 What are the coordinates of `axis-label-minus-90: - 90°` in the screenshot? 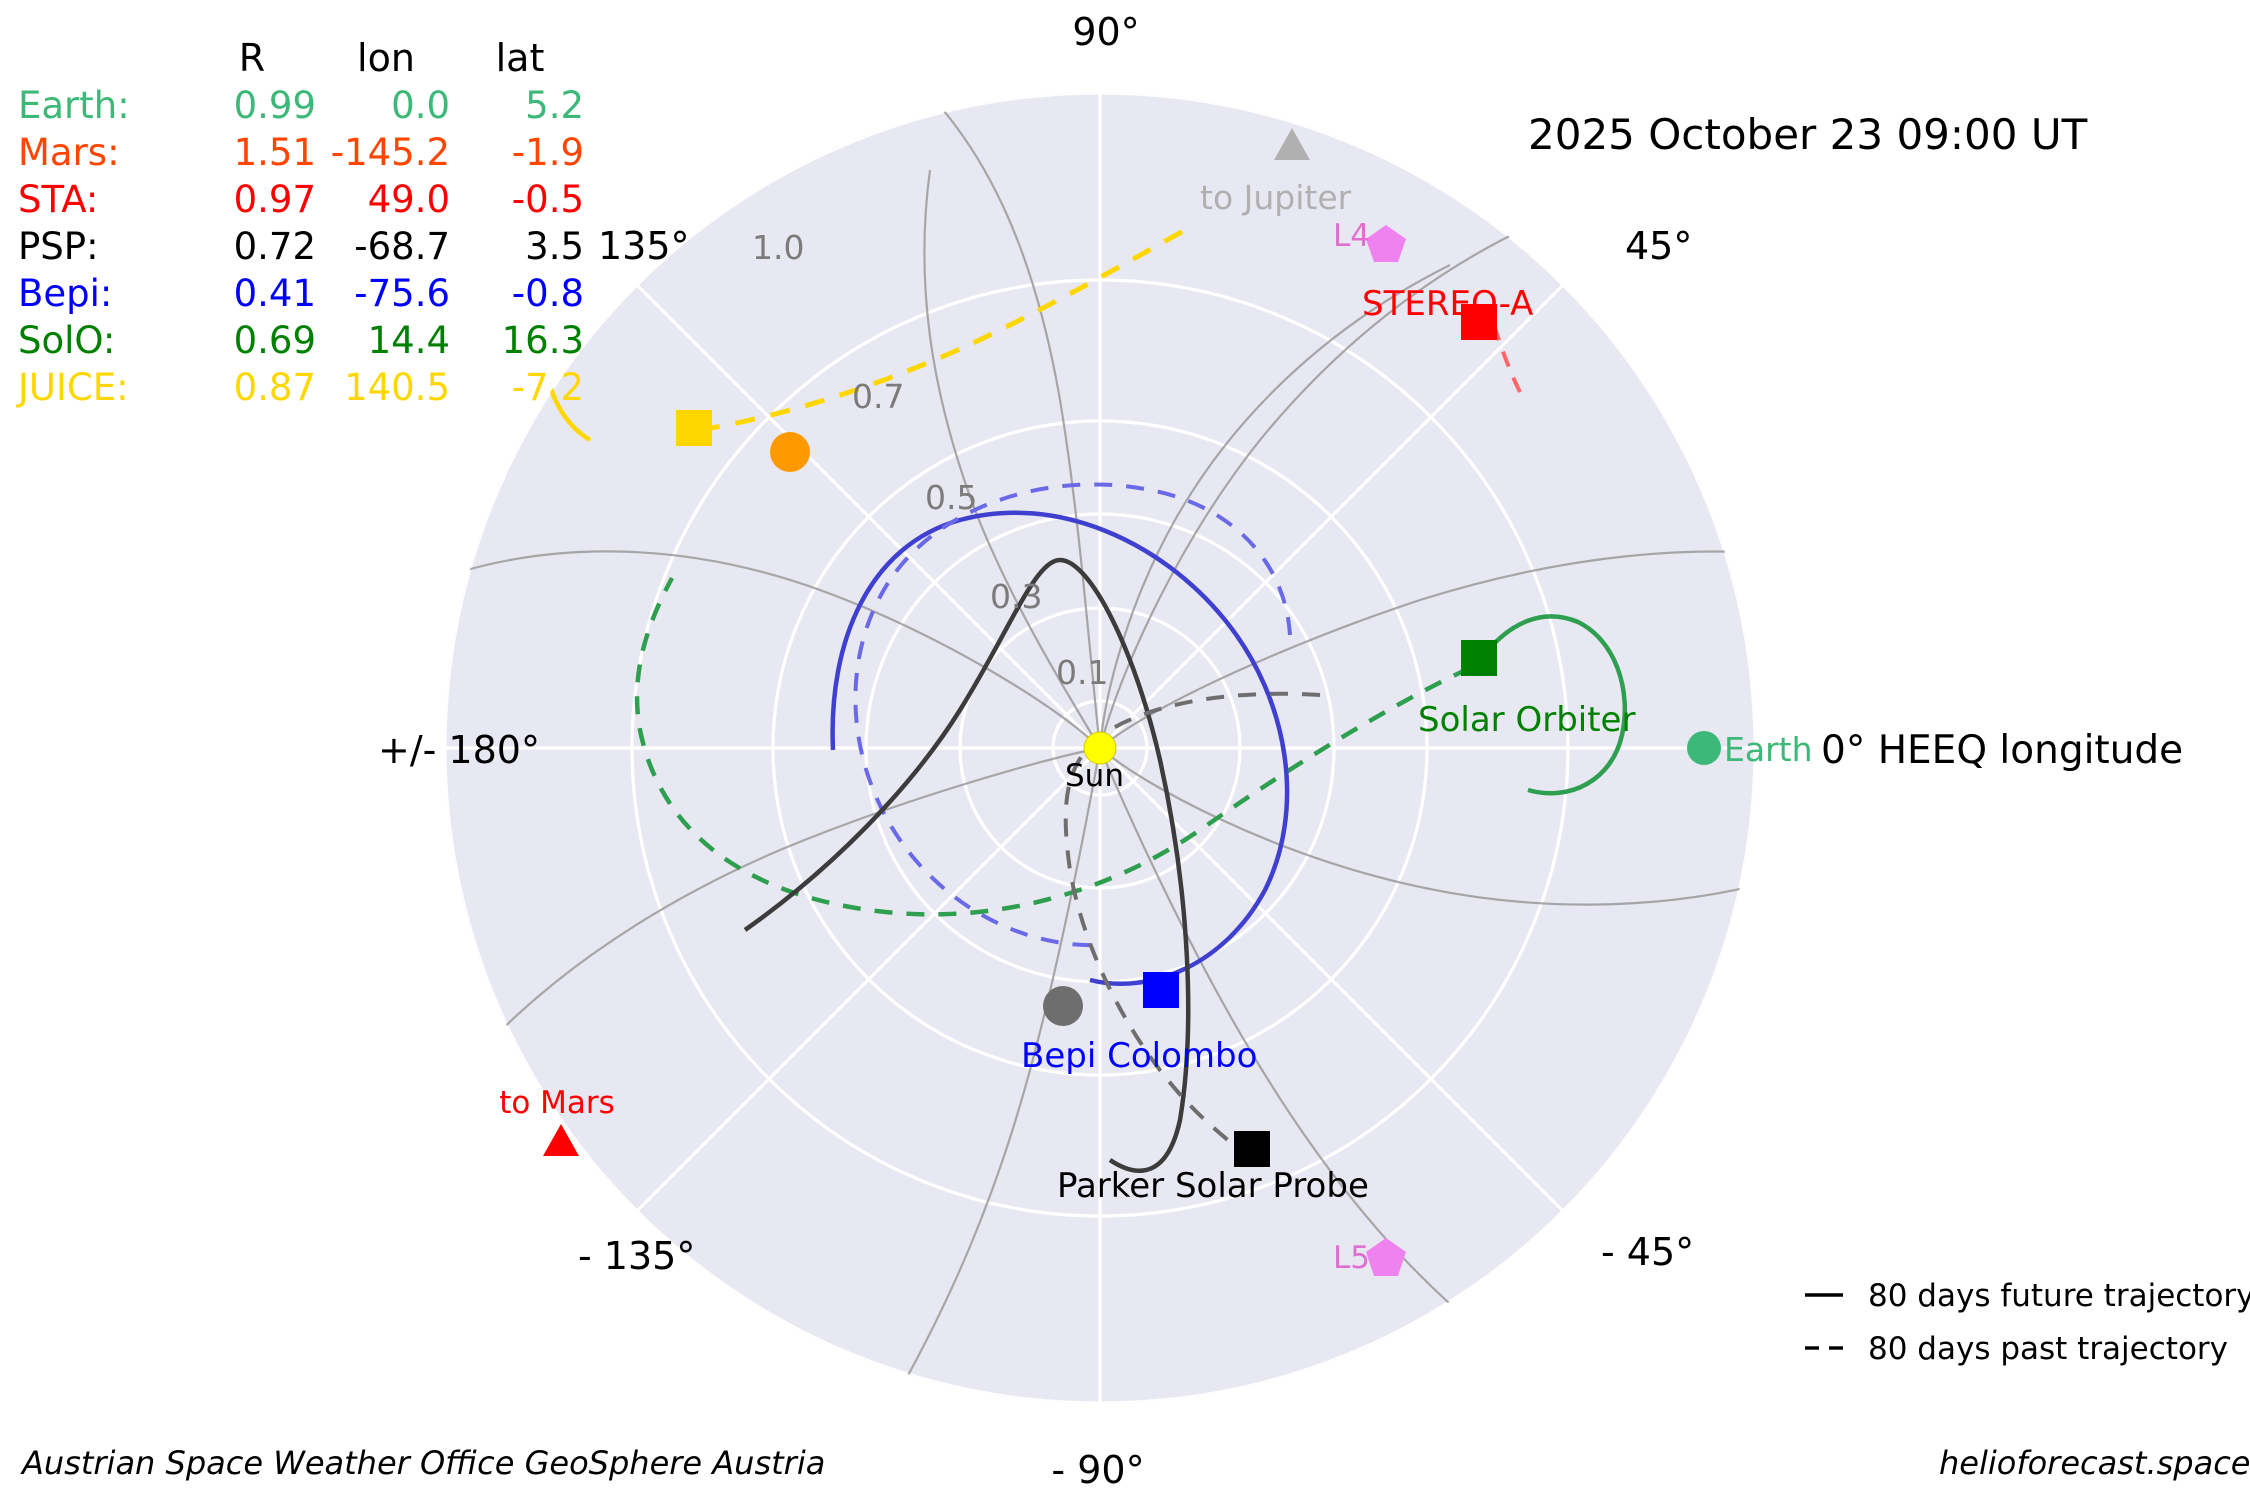 It's located at (1098, 1470).